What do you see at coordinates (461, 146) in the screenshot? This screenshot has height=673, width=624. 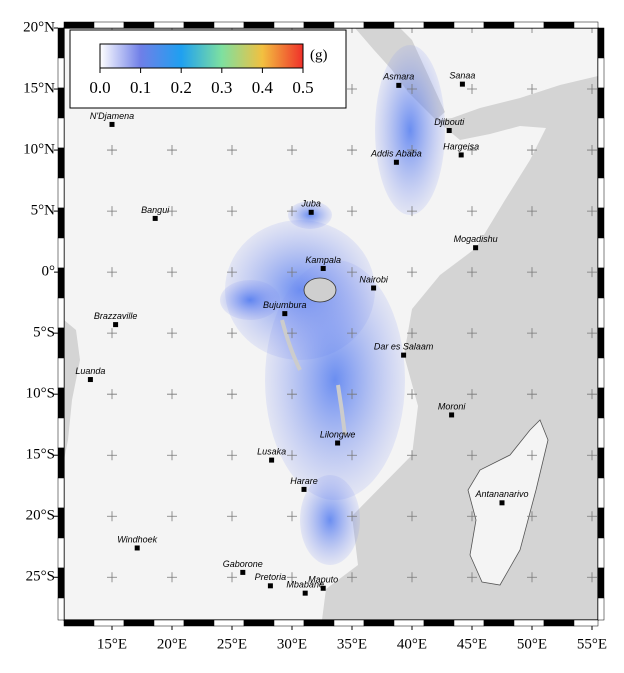 I see `city-label: Hargeisa` at bounding box center [461, 146].